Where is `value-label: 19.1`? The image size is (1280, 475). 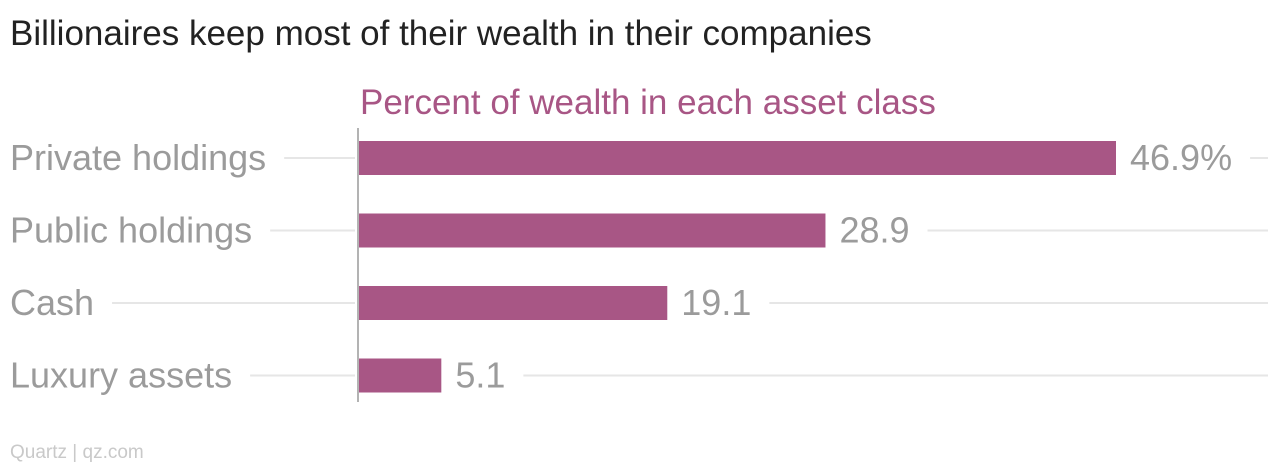
value-label: 19.1 is located at coordinates (716, 302).